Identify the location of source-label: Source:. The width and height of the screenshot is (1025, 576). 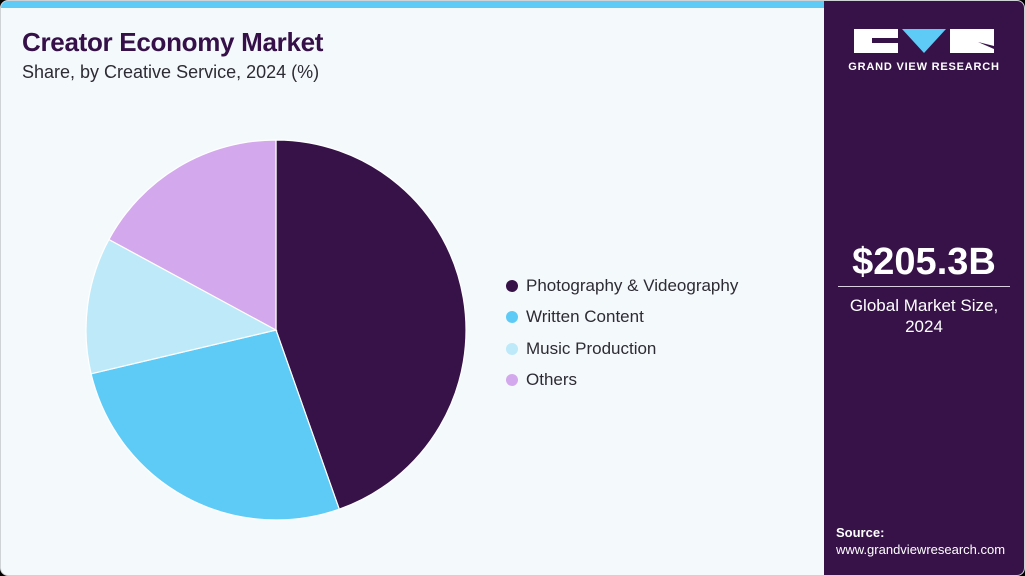
(860, 532).